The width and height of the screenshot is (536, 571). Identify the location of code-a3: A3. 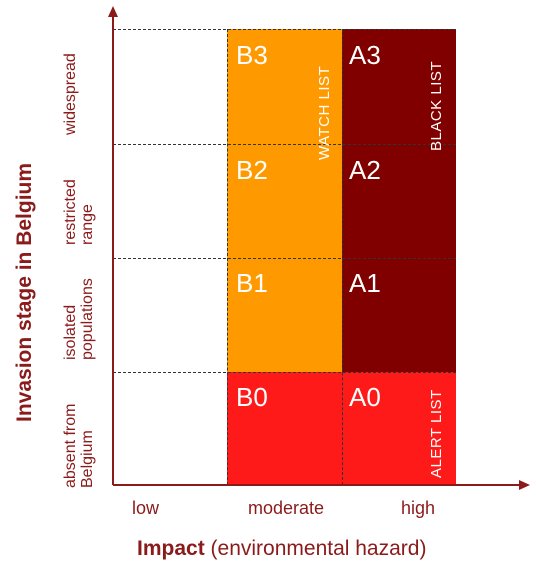
(365, 55).